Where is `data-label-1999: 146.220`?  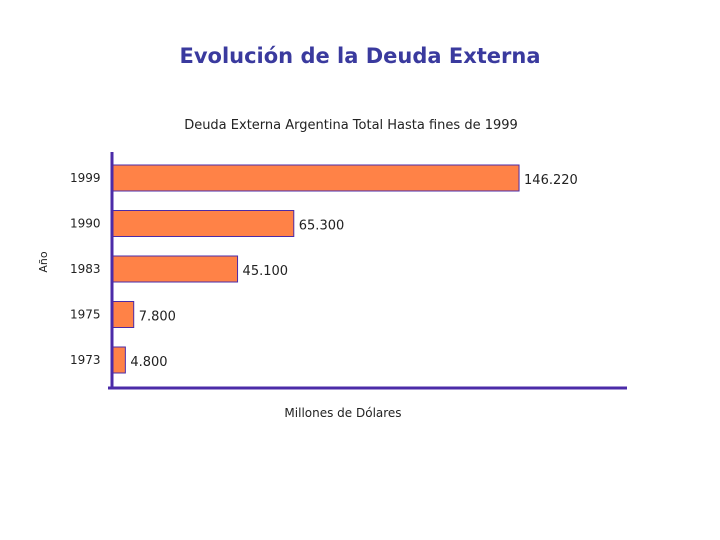
data-label-1999: 146.220 is located at coordinates (551, 180).